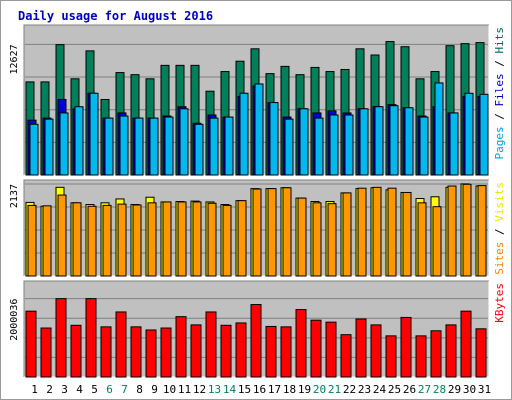 This screenshot has height=400, width=512. Describe the element at coordinates (409, 389) in the screenshot. I see `x-tick-label: 26` at that location.